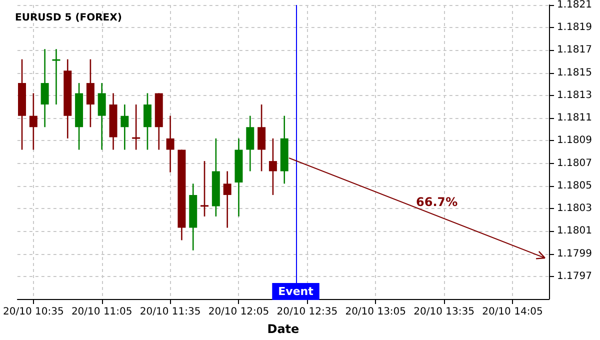 The width and height of the screenshot is (600, 340). I want to click on y-tick-label: 1.1811, so click(574, 118).